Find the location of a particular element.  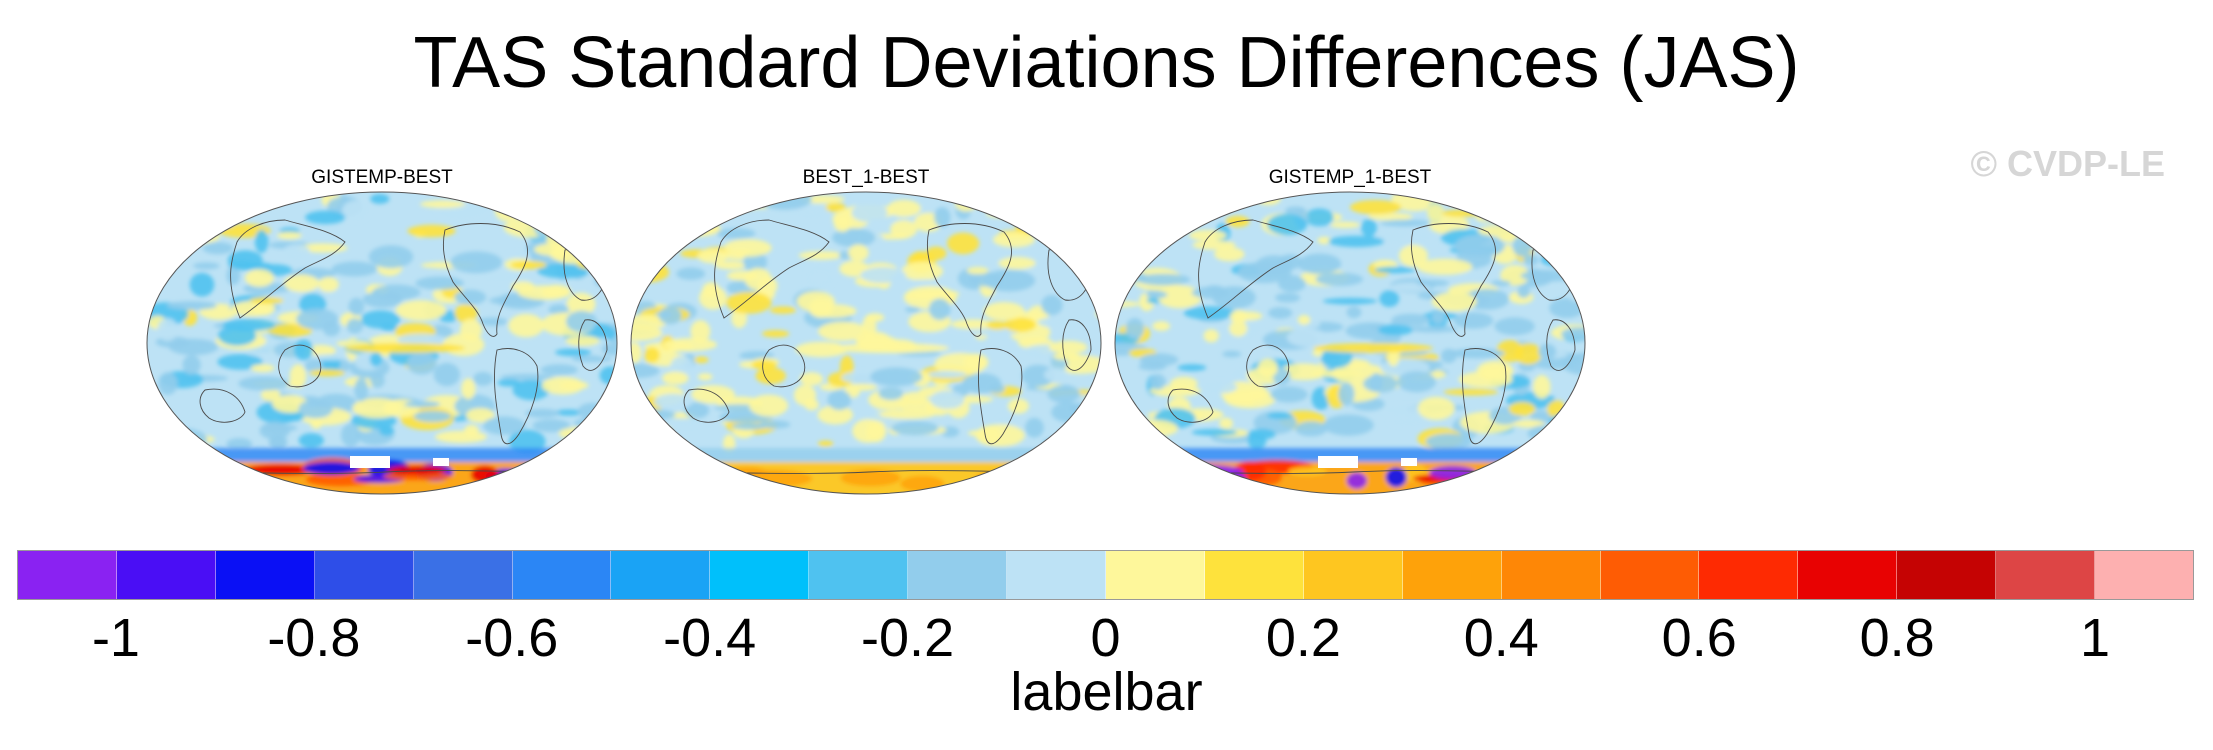

colorbar-title: labelbar is located at coordinates (1106, 692).